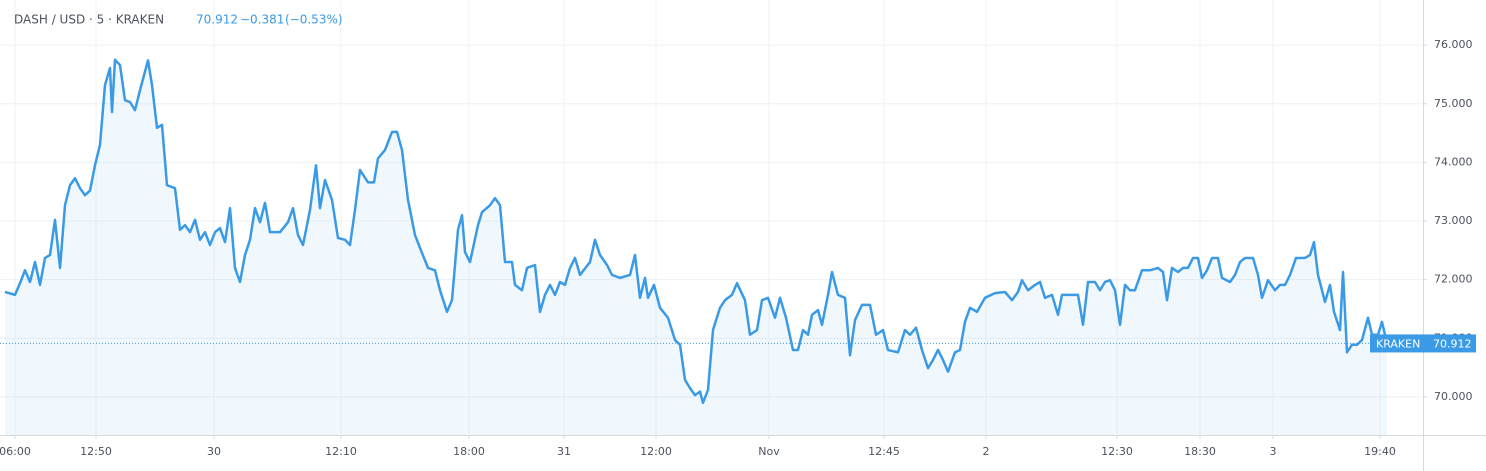 The image size is (1486, 471). I want to click on y-tick-label: 70.000, so click(1453, 396).